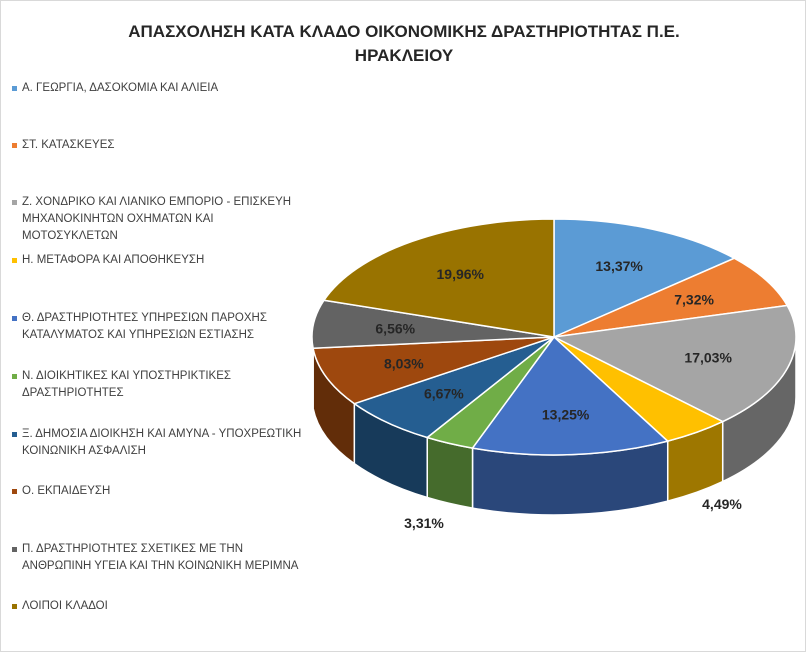  Describe the element at coordinates (566, 415) in the screenshot. I see `pie-label-4: 13,25%` at that location.